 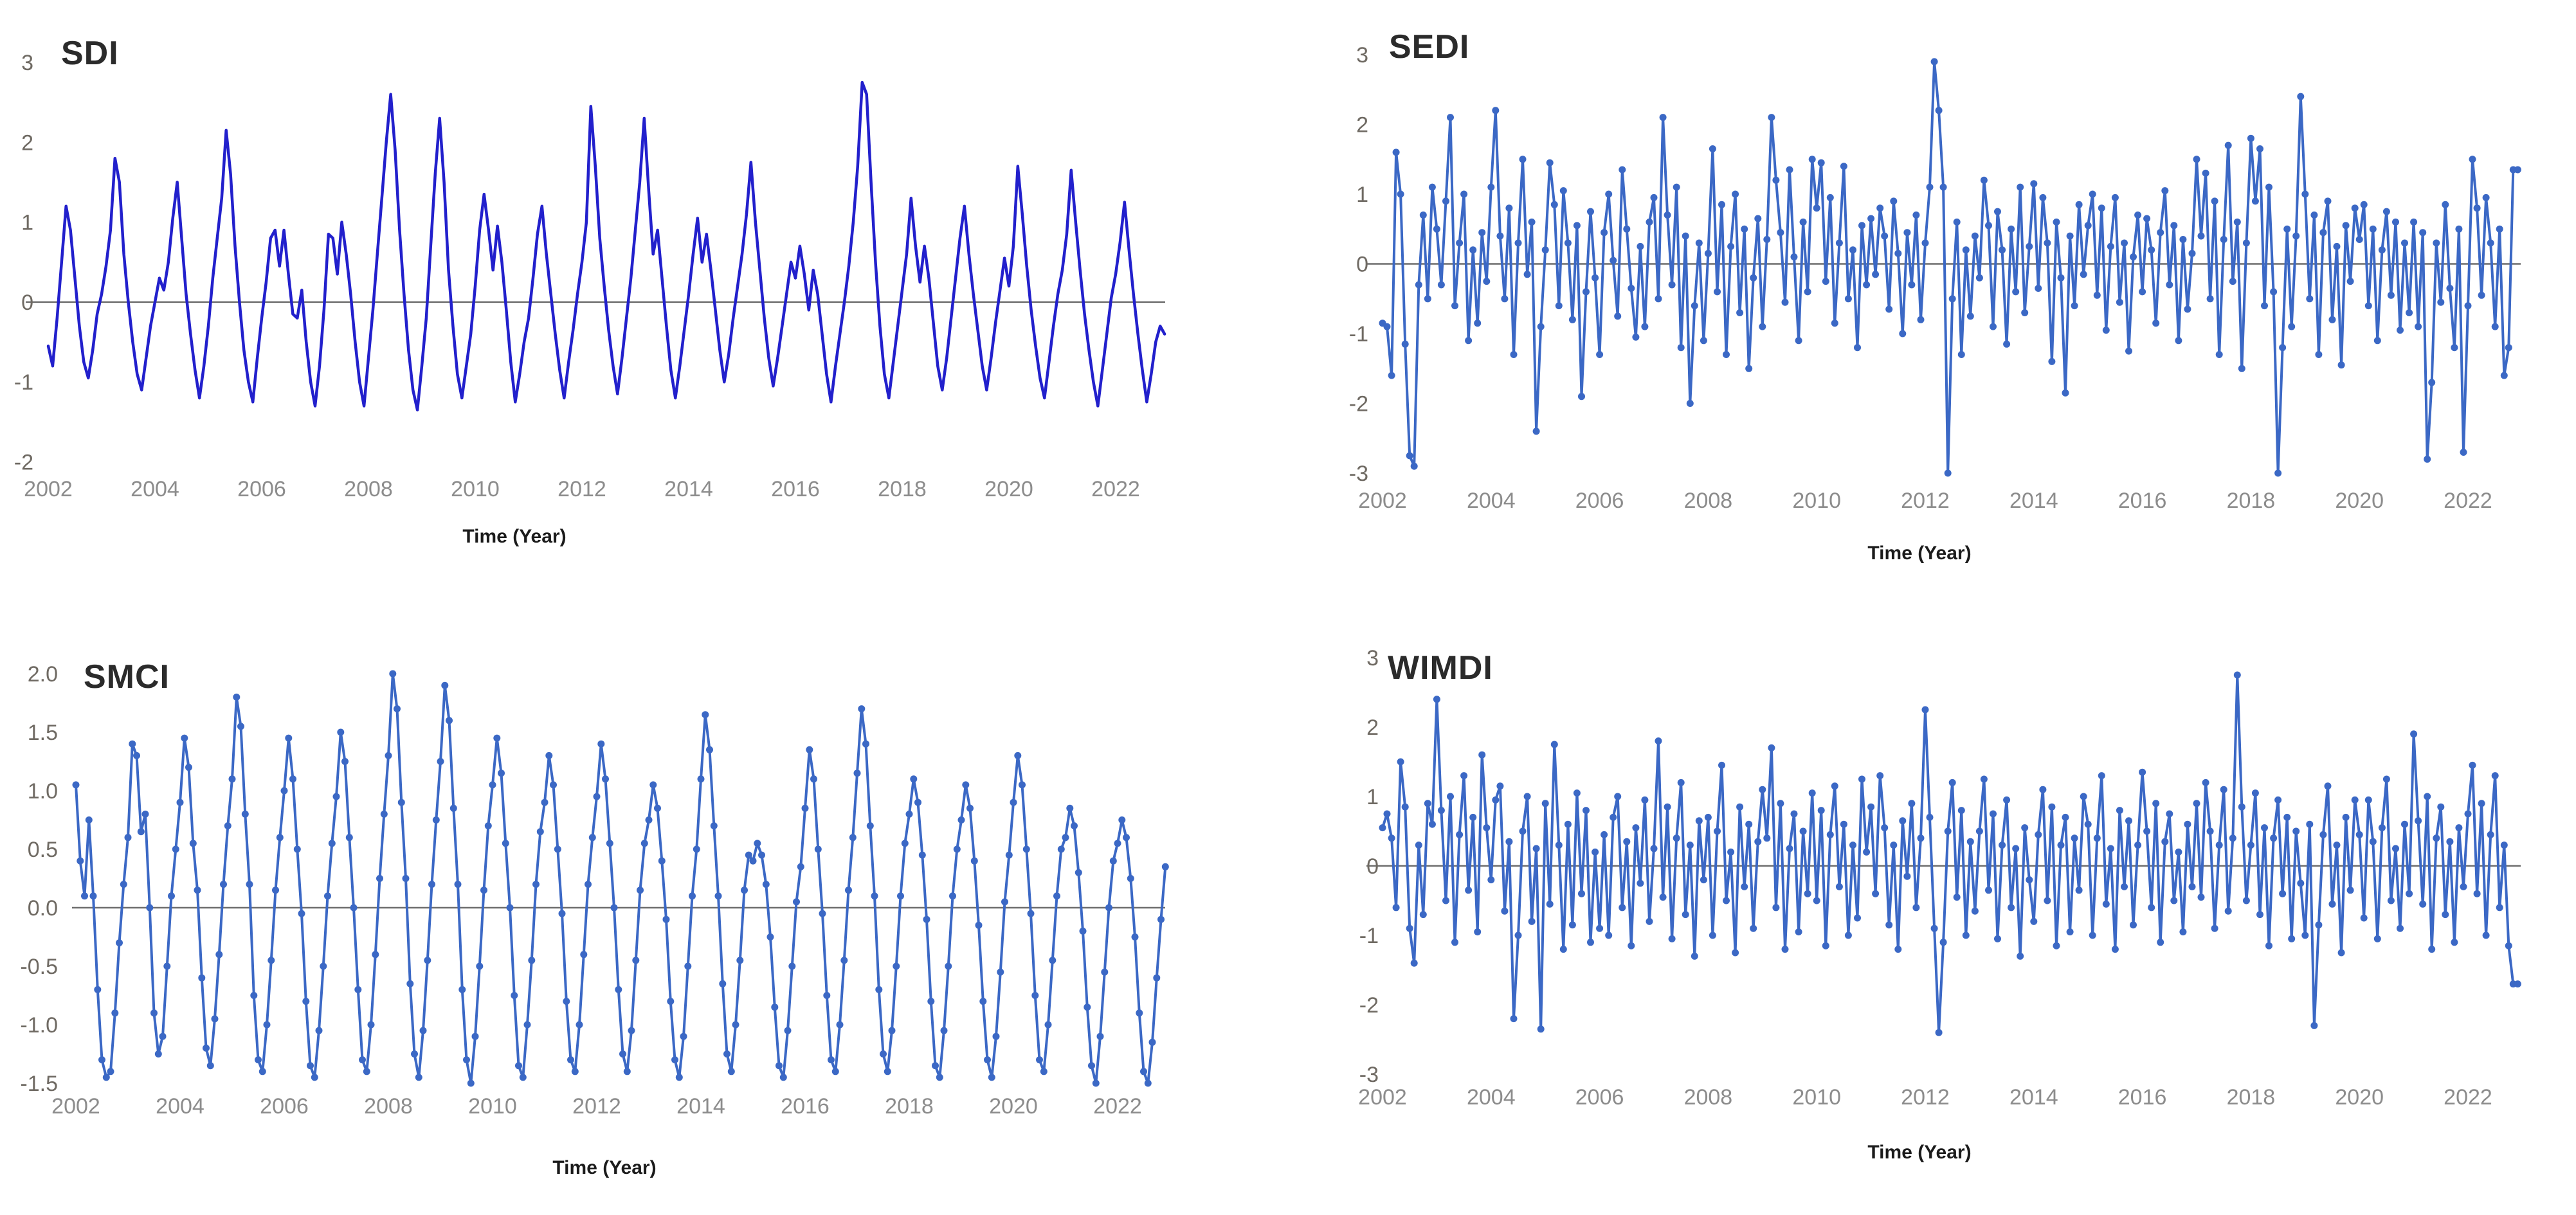 I want to click on sedi-xtick: 2004, so click(x=1491, y=501).